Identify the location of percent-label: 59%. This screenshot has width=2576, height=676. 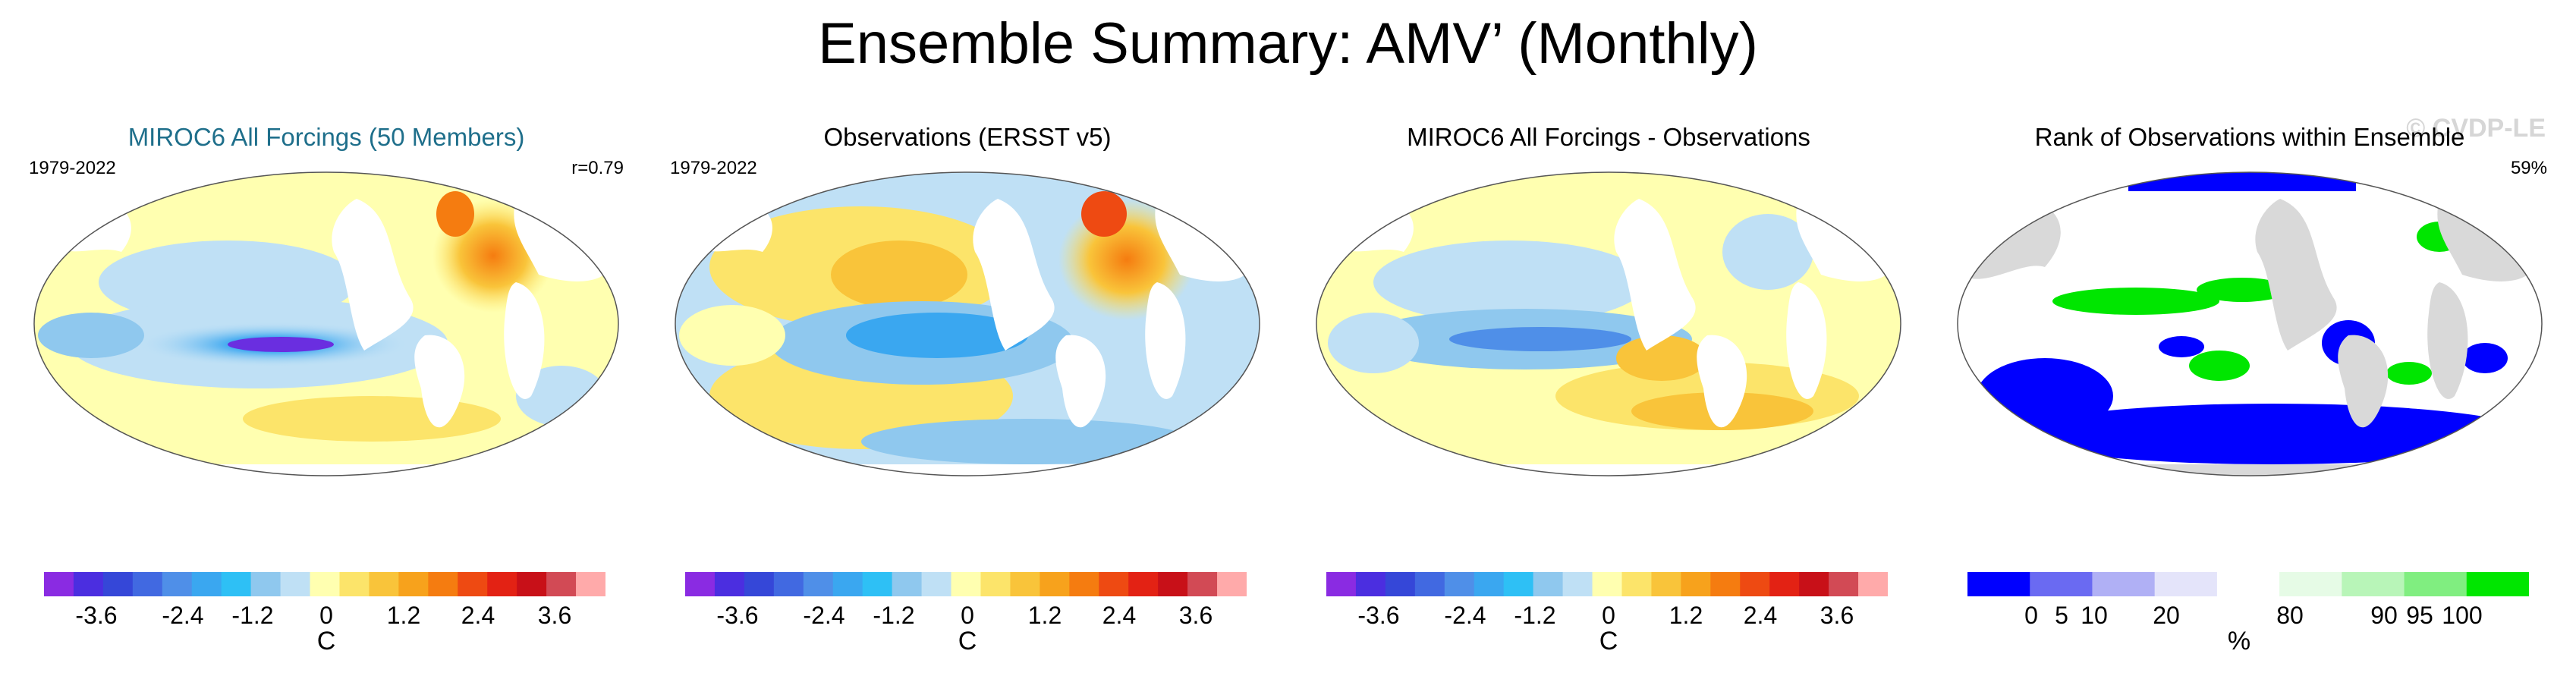
(2528, 168).